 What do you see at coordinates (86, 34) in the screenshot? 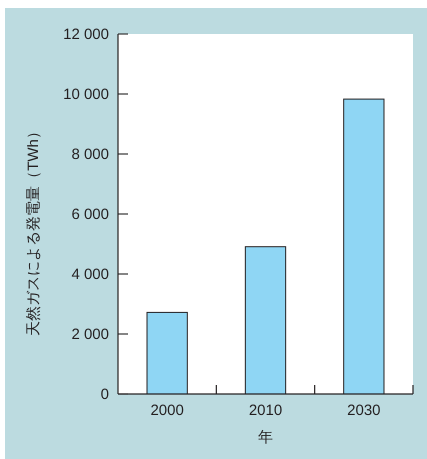
I see `y-tick-label: 12 000` at bounding box center [86, 34].